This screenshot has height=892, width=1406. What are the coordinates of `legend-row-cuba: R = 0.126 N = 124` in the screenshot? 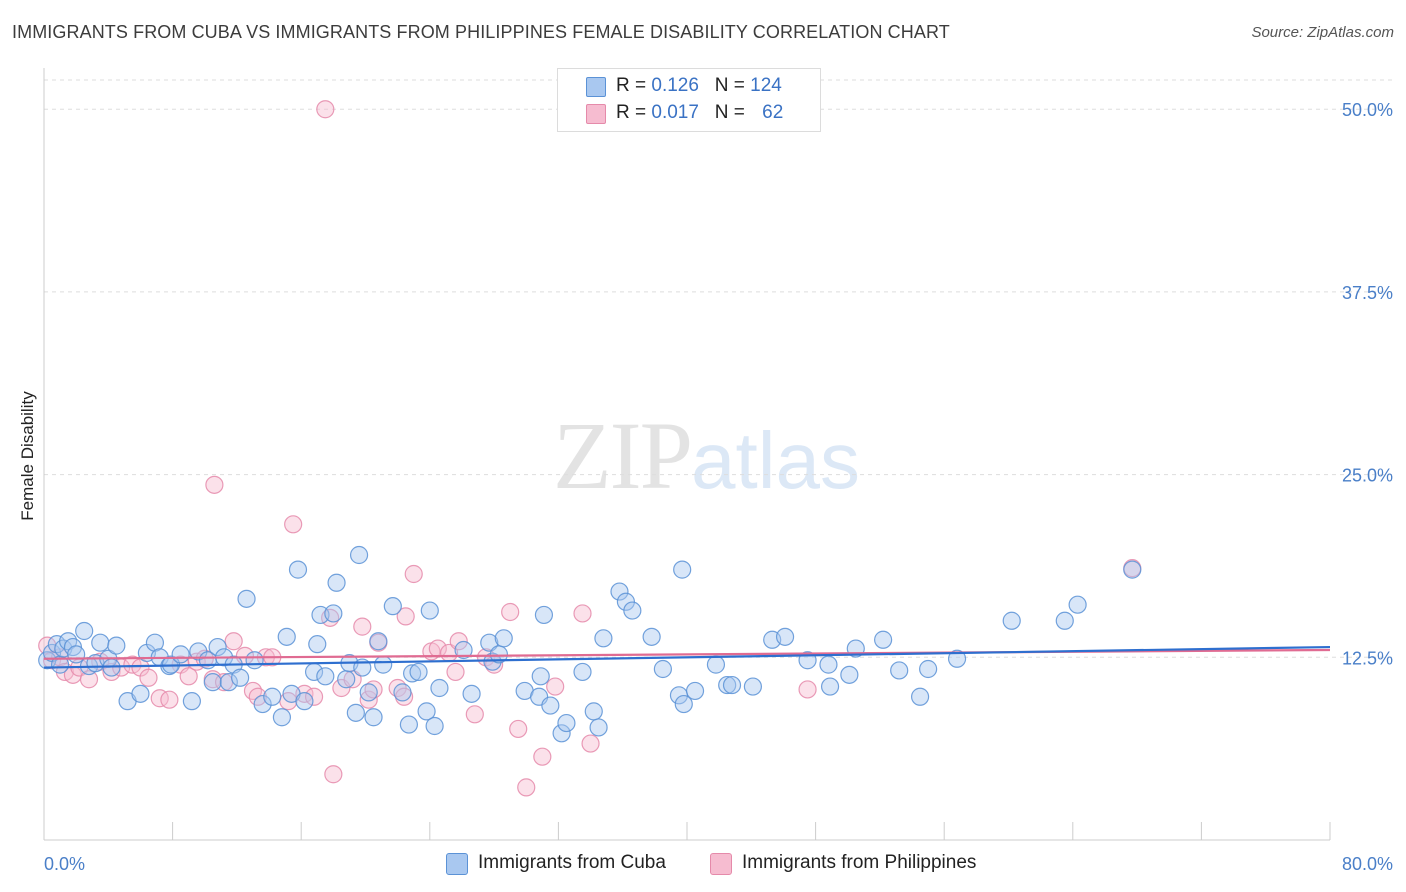 It's located at (699, 88).